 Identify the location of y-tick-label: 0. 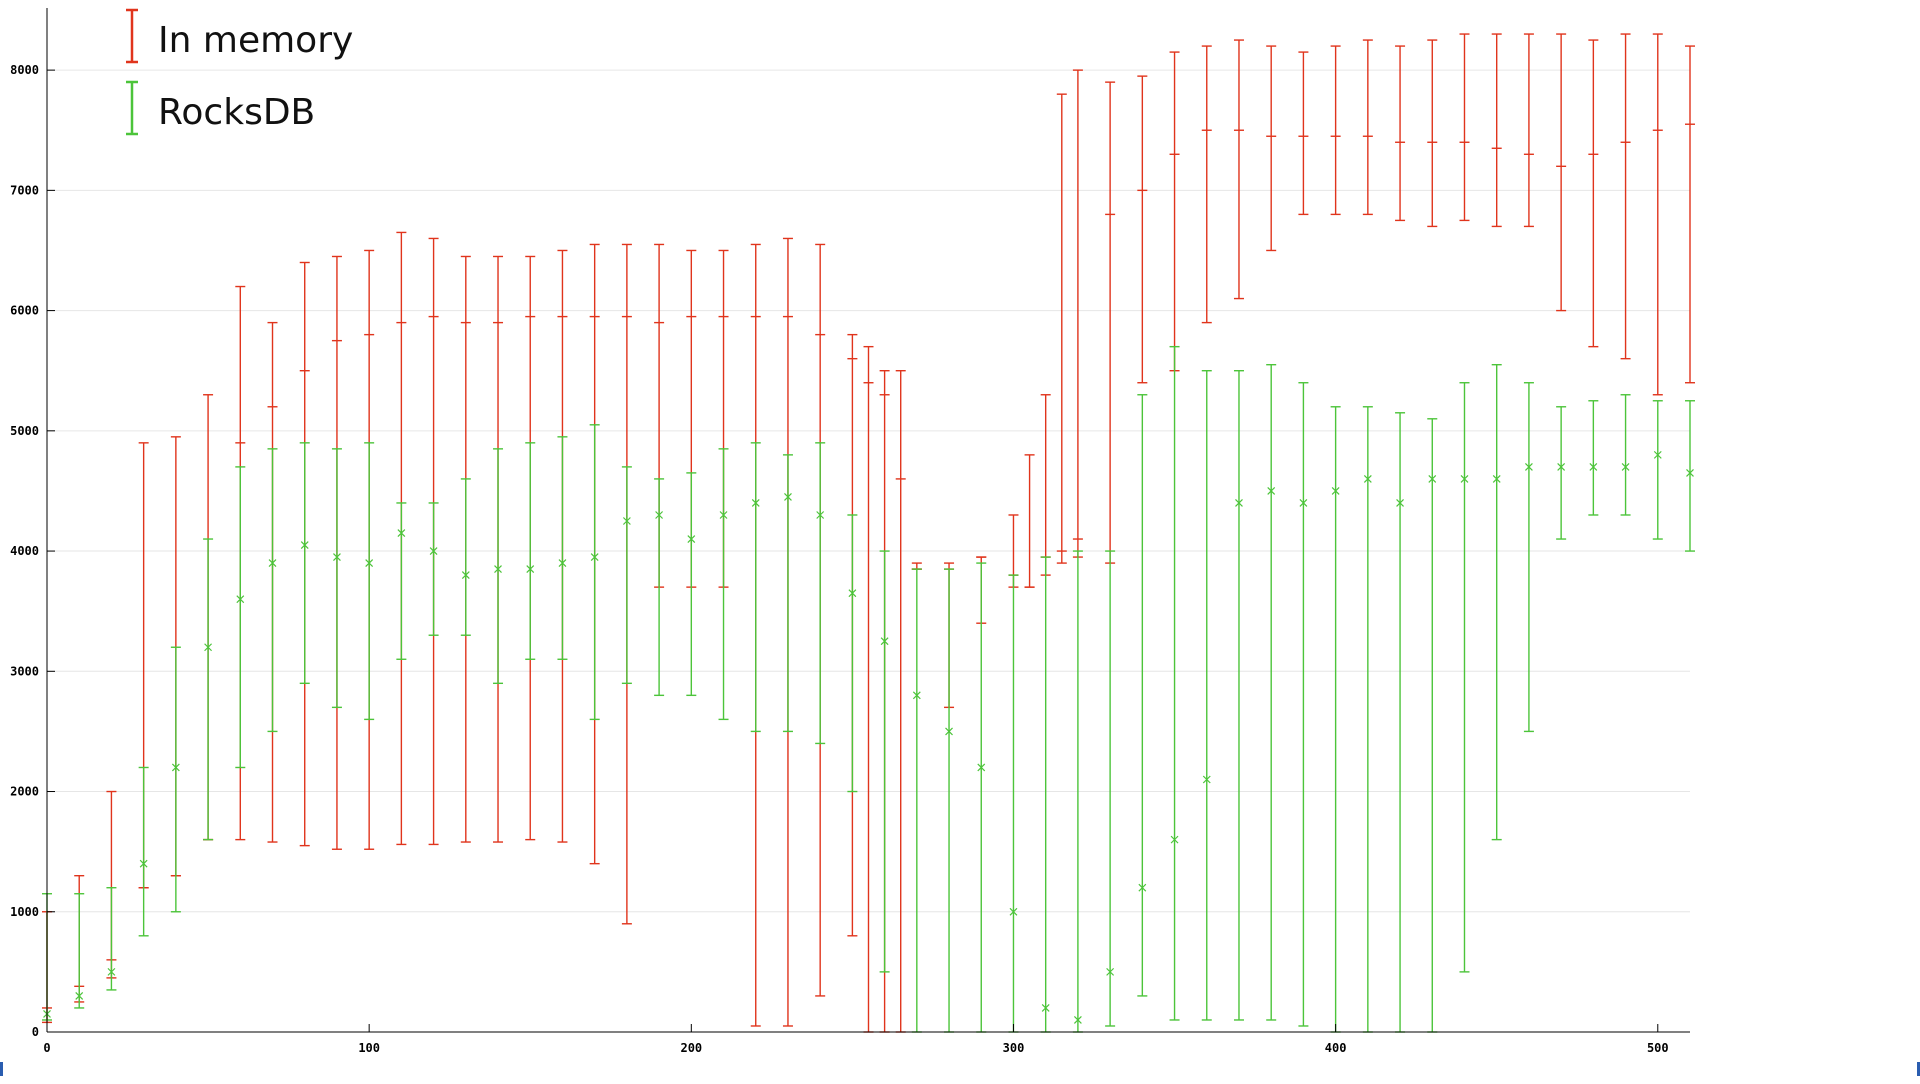
(35, 1032).